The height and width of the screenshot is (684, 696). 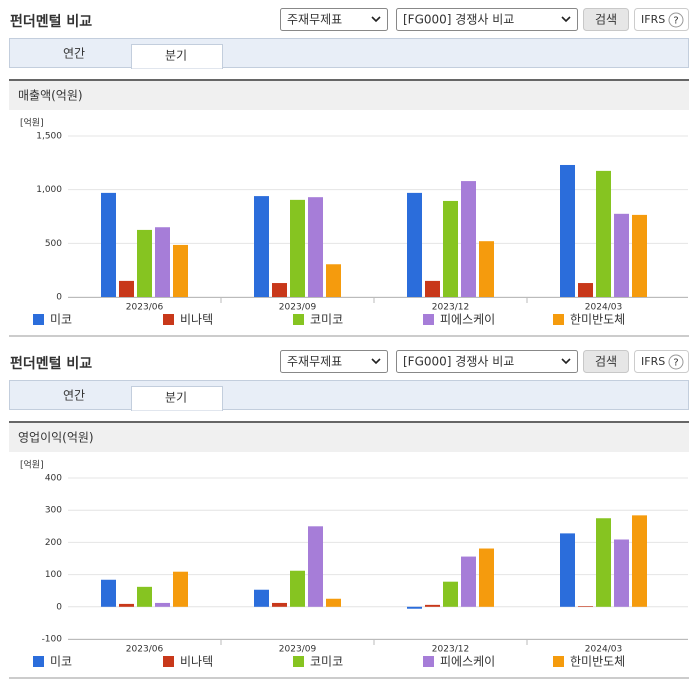 What do you see at coordinates (61, 662) in the screenshot?
I see `legend-label: 미코` at bounding box center [61, 662].